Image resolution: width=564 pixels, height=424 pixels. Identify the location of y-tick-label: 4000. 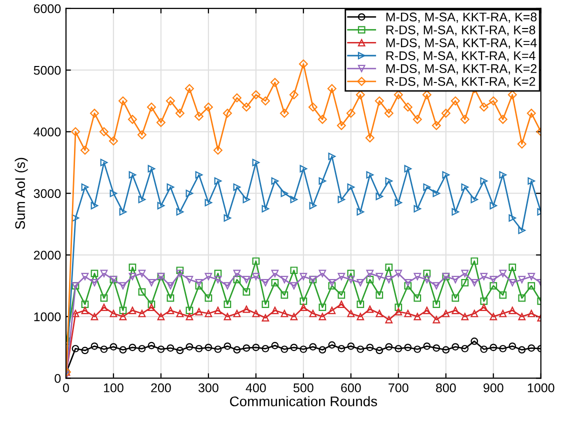
(47, 132).